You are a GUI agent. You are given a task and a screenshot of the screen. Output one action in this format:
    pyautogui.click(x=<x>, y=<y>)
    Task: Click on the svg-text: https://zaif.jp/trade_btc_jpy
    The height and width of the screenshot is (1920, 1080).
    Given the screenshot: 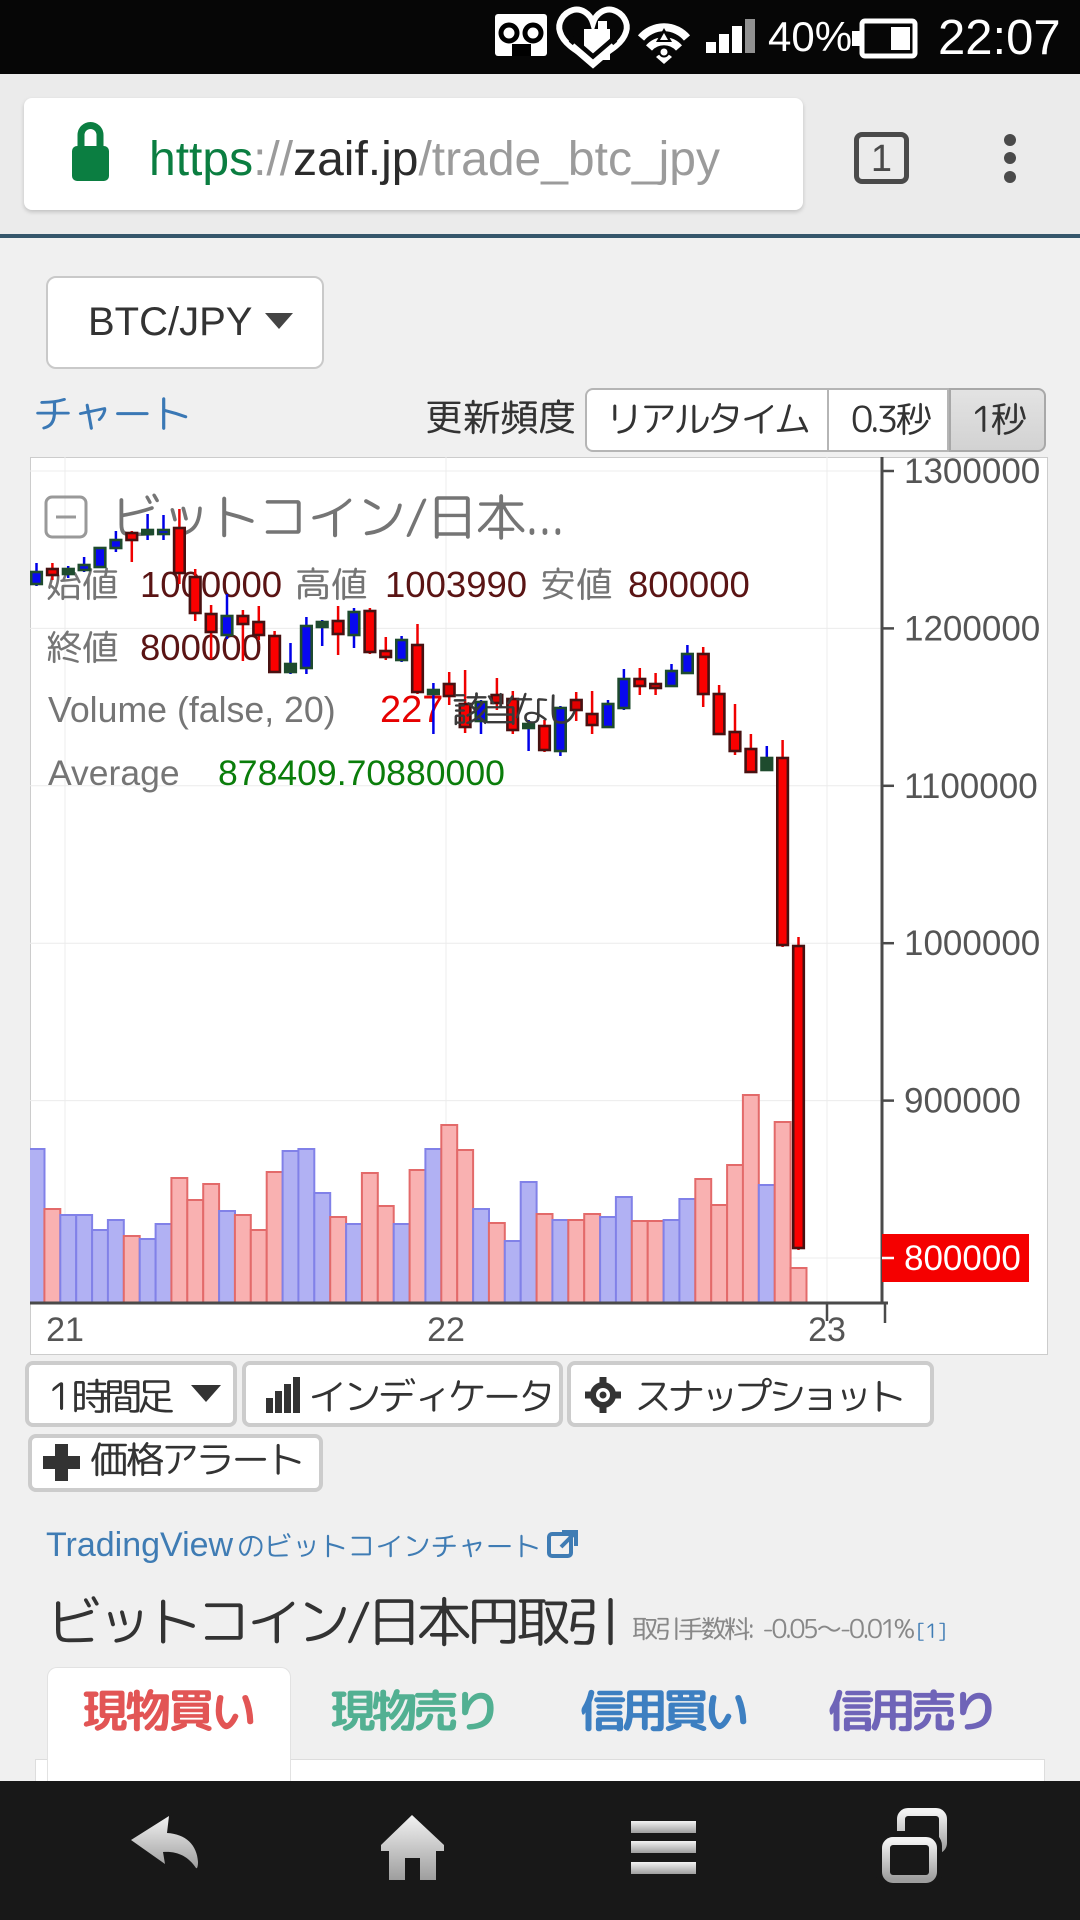 What is the action you would take?
    pyautogui.click(x=434, y=159)
    